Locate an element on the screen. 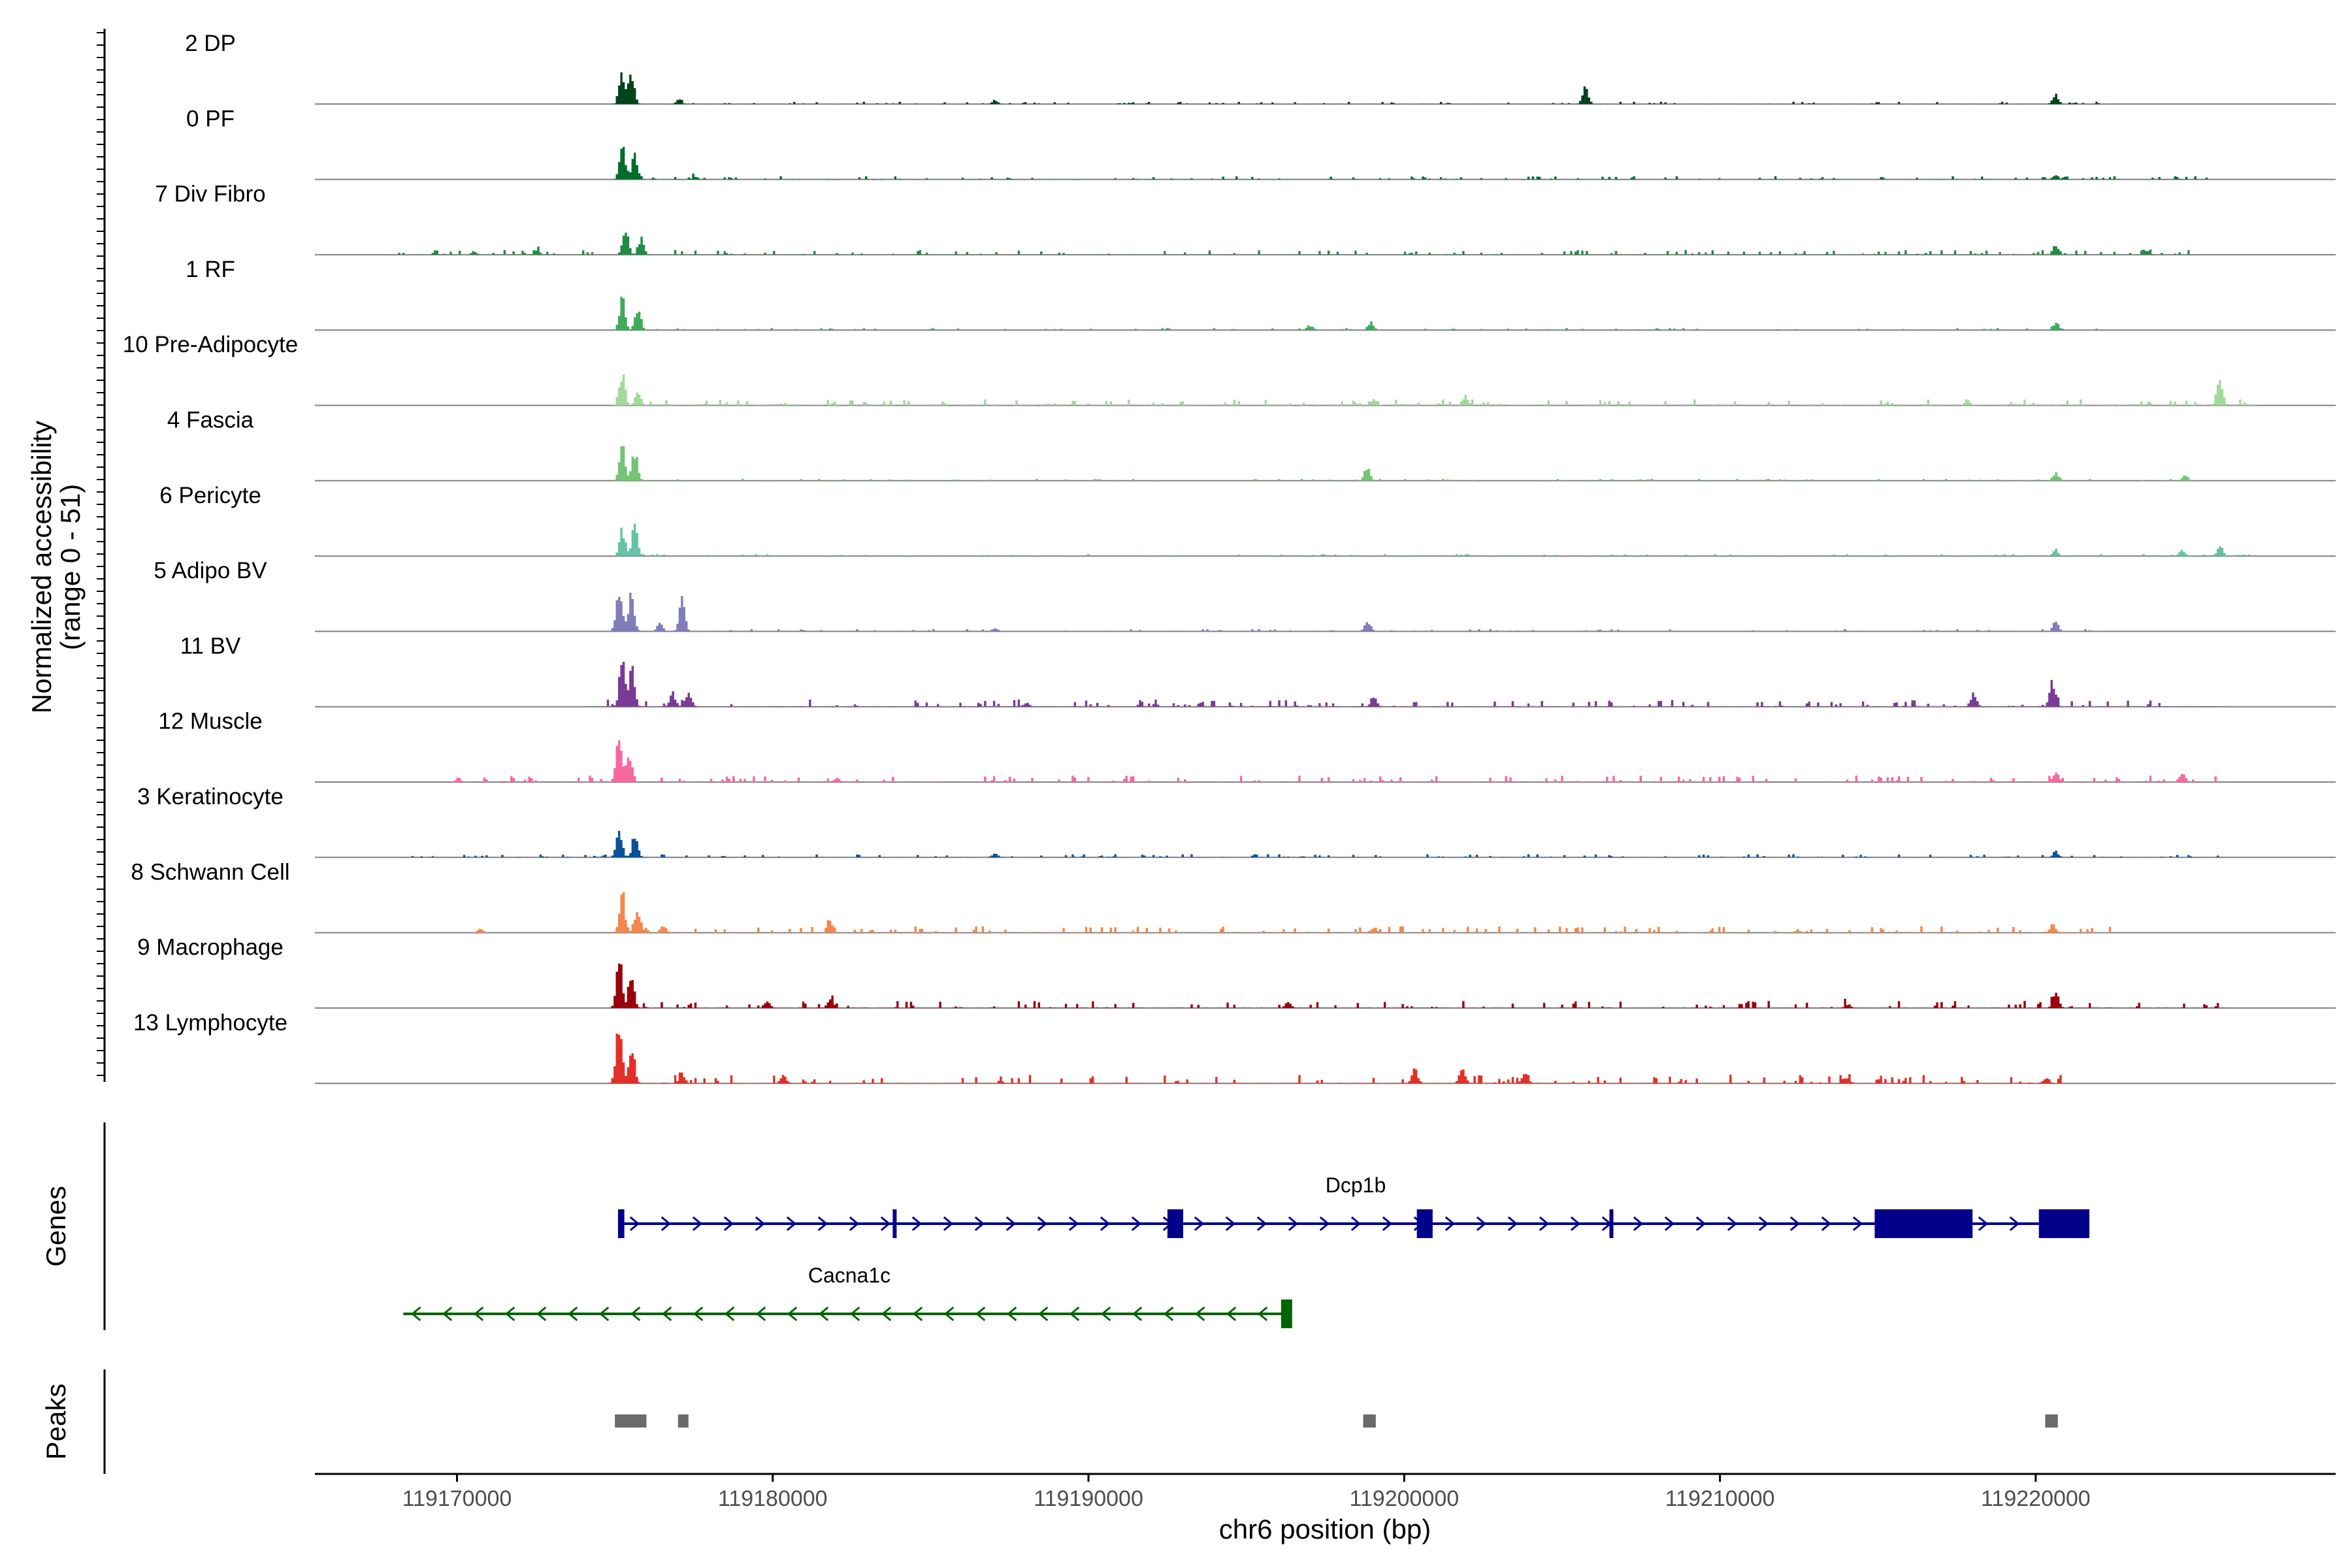 Image resolution: width=2352 pixels, height=1568 pixels. track-9: 12 Muscle is located at coordinates (1247, 746).